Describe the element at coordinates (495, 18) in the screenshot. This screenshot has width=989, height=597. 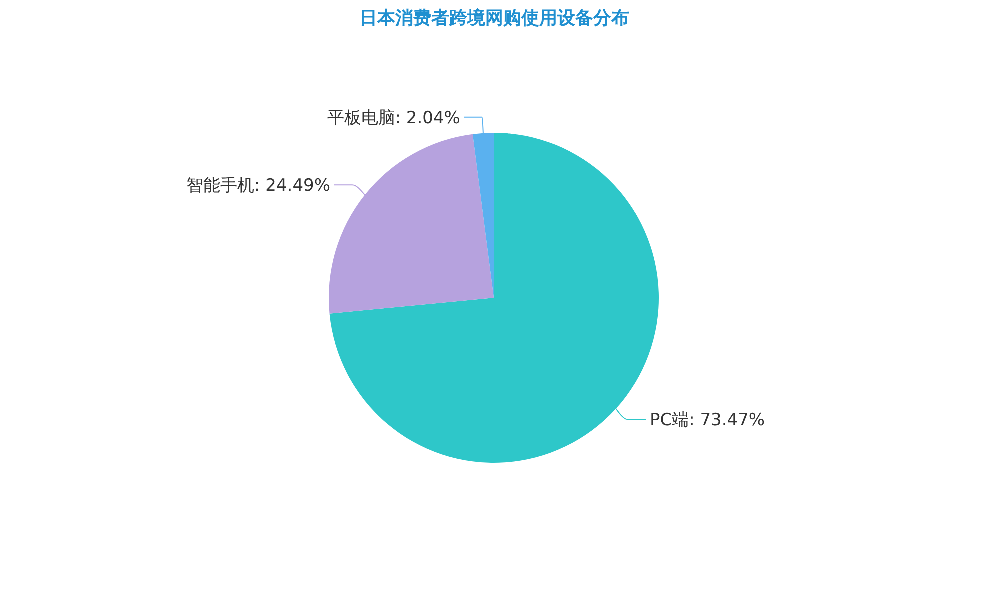
I see `chart-title: 日本消费者跨境网购使用设备分布` at that location.